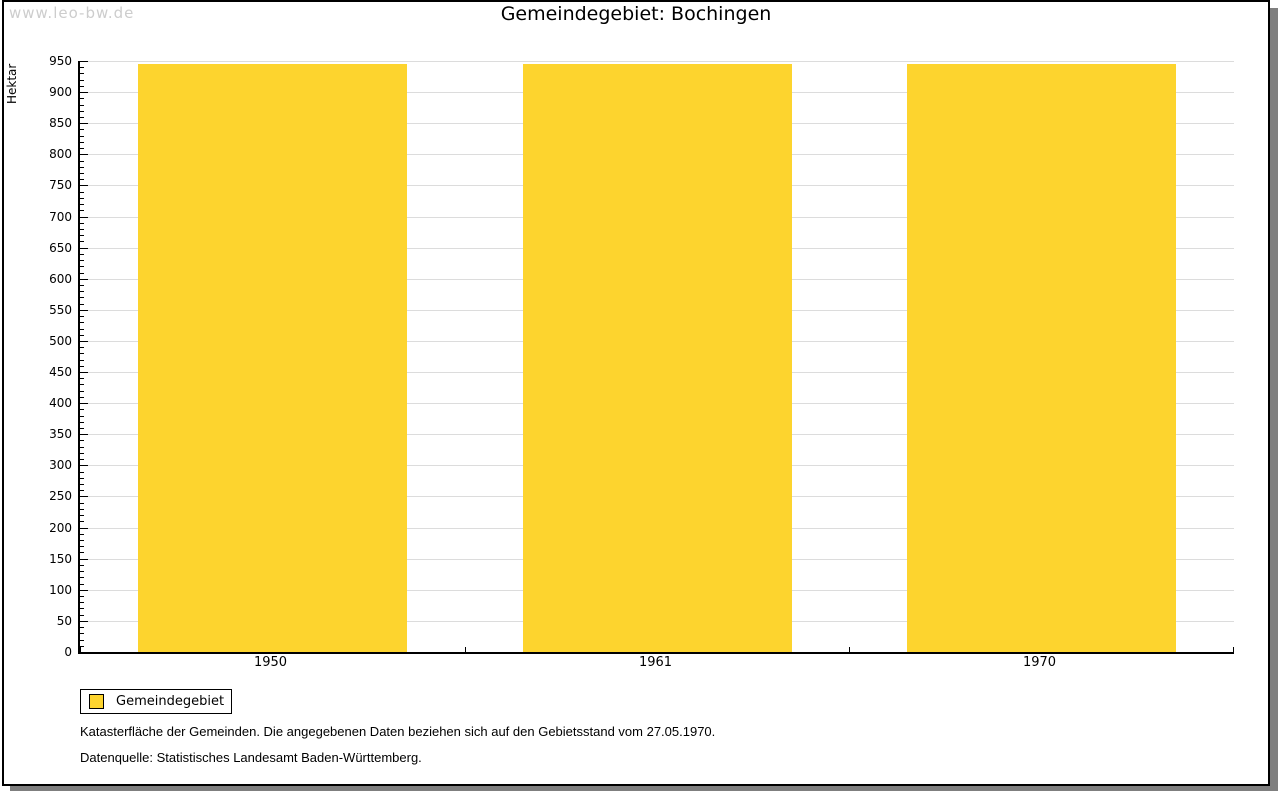 The image size is (1280, 791). I want to click on y-tick-label-600: 600, so click(60, 279).